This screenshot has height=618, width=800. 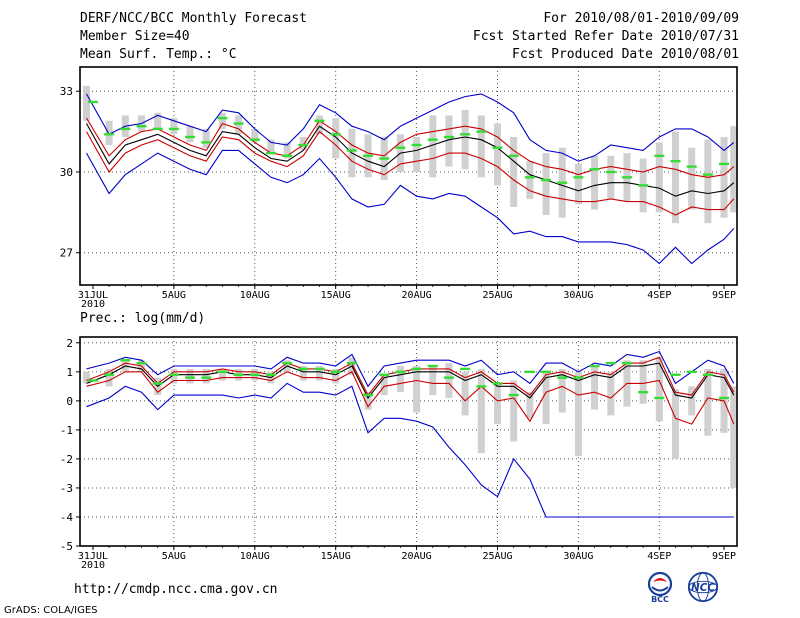 I want to click on temp-series-mean, so click(x=410, y=160).